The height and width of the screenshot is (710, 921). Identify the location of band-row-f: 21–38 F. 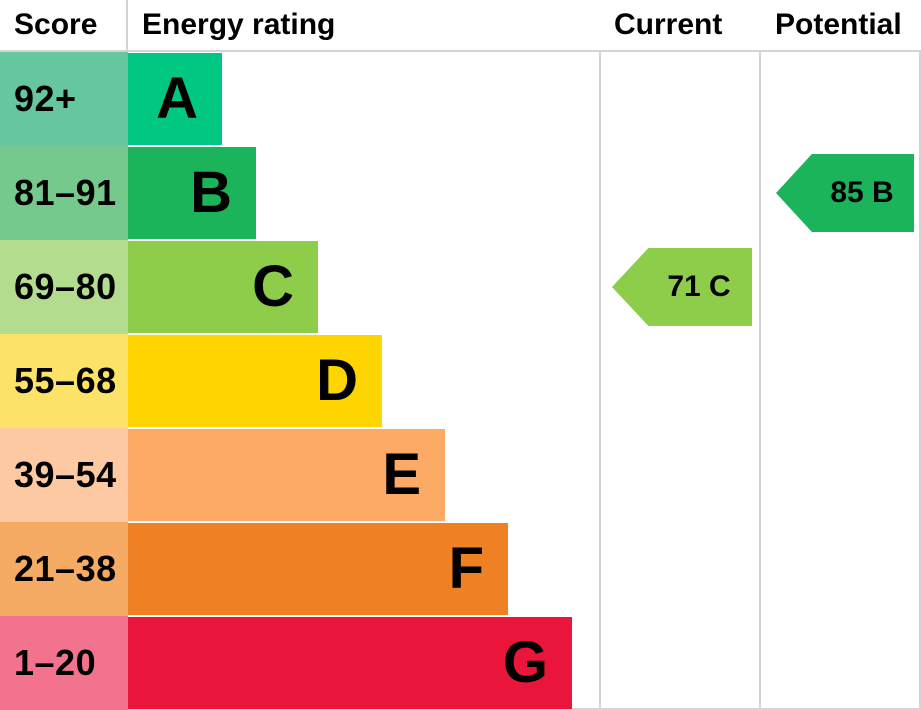
(460, 569).